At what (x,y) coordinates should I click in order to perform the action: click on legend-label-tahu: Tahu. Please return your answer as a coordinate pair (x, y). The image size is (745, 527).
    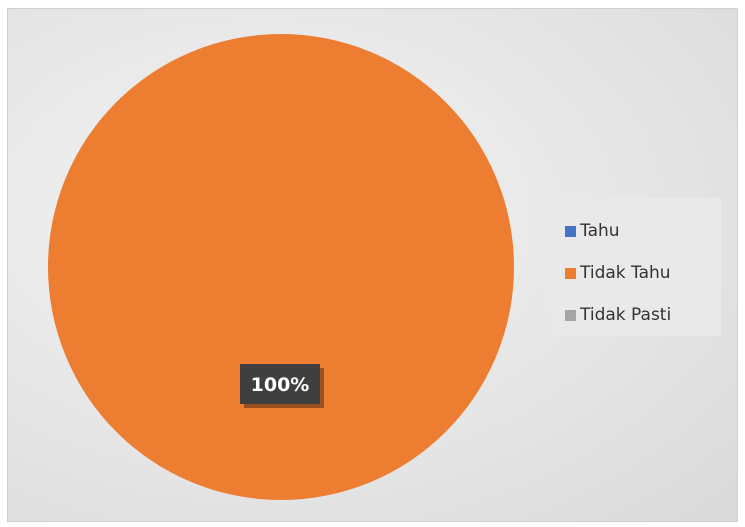
    Looking at the image, I should click on (600, 231).